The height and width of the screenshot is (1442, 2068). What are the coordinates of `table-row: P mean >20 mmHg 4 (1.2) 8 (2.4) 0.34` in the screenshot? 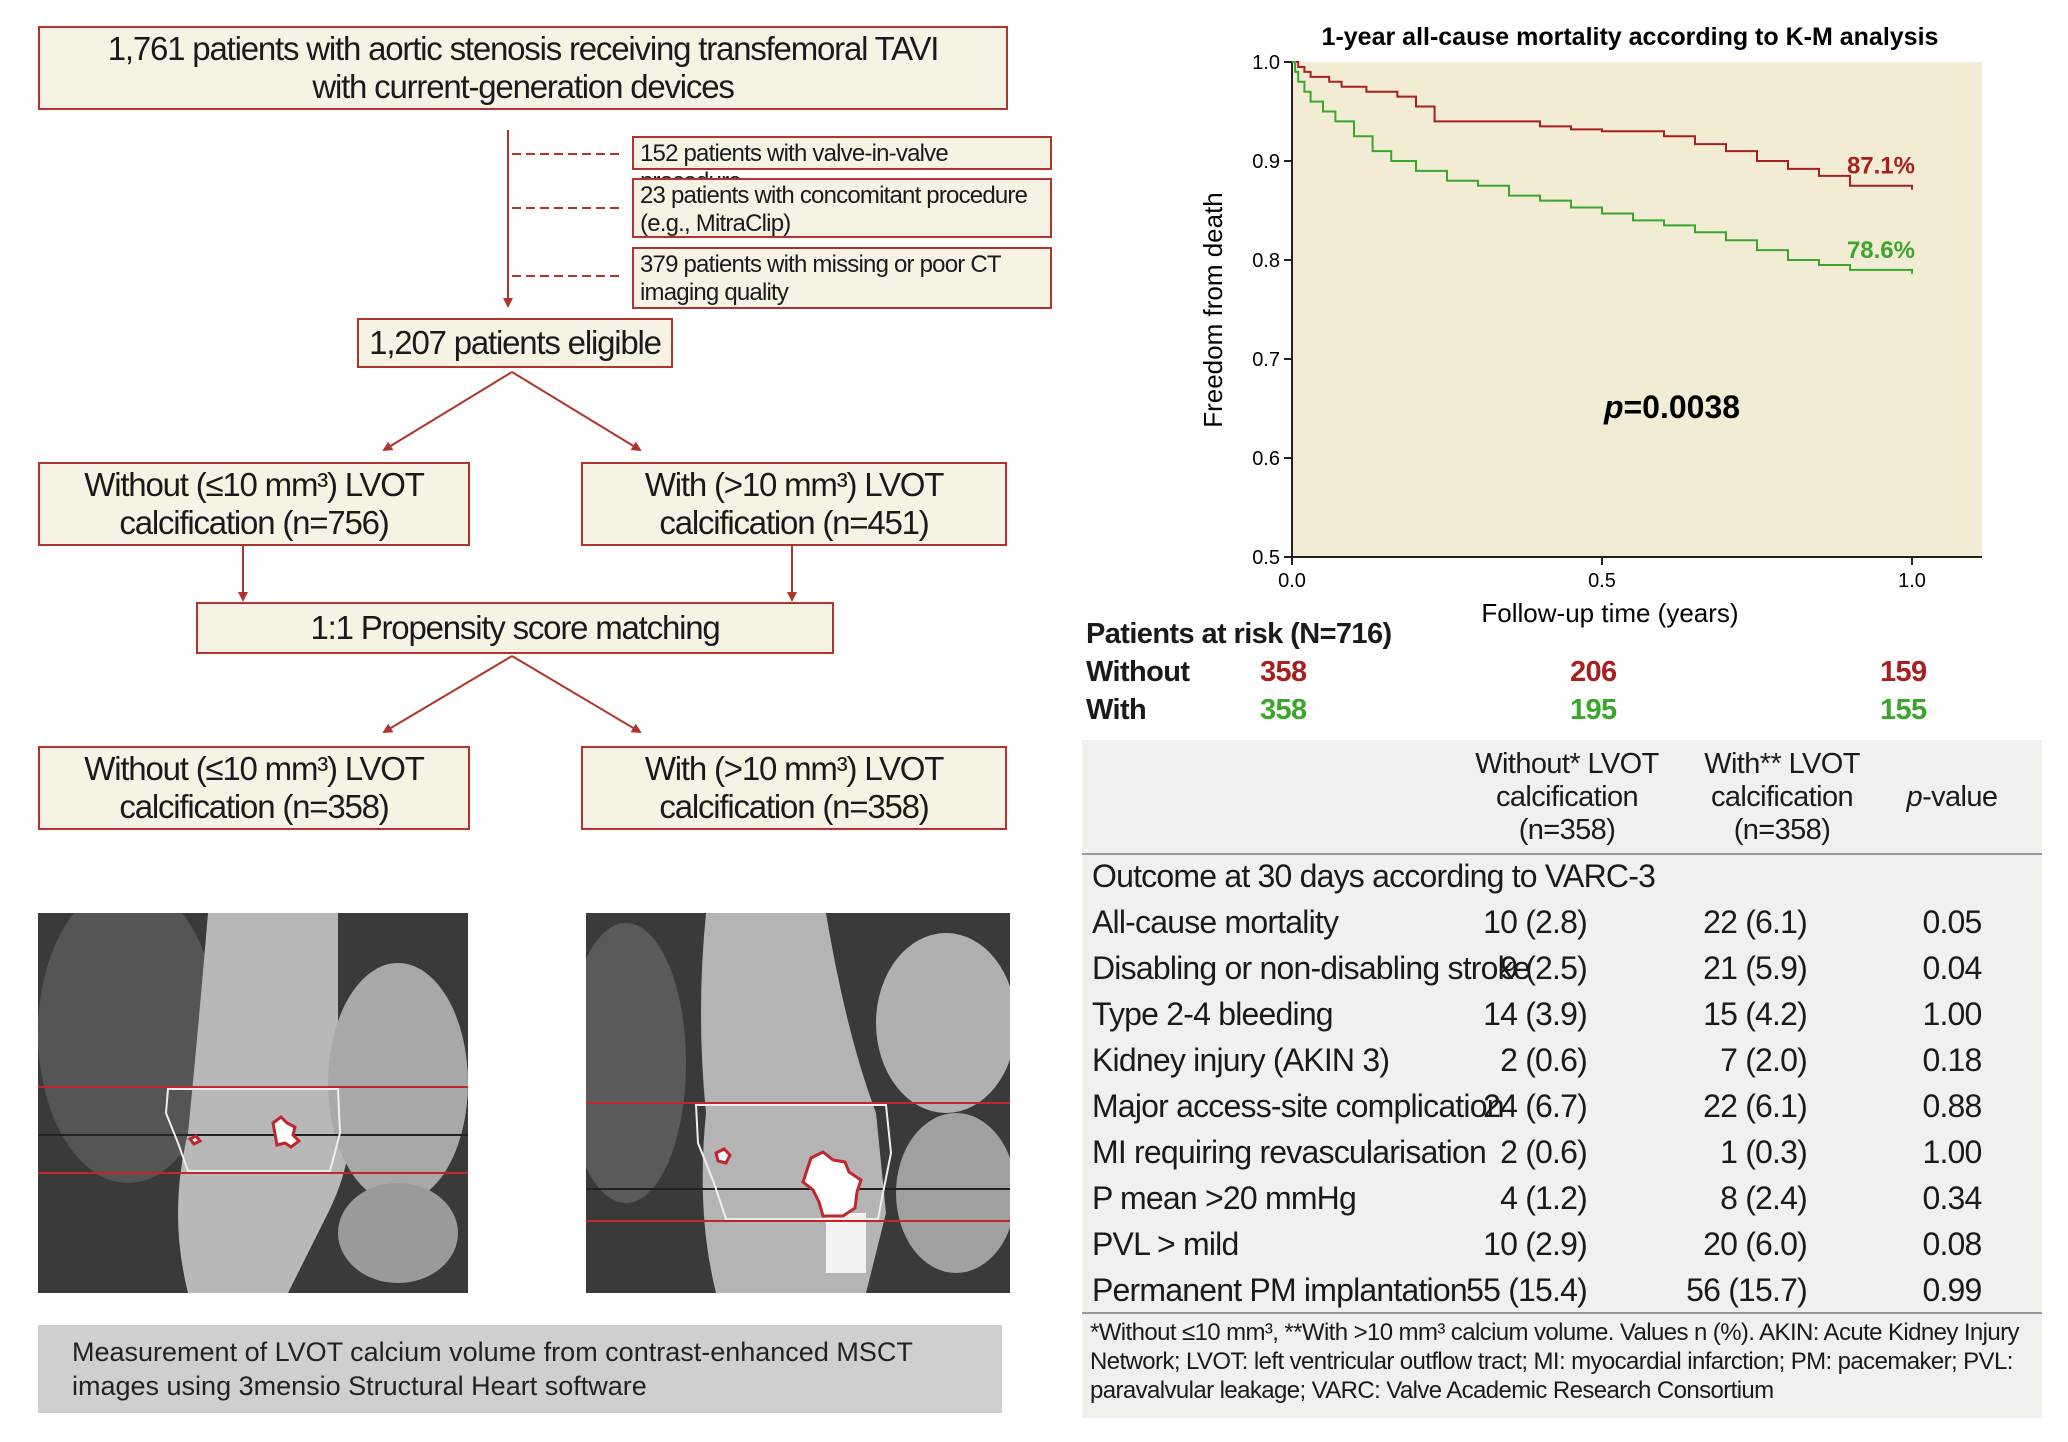 It's located at (1562, 1199).